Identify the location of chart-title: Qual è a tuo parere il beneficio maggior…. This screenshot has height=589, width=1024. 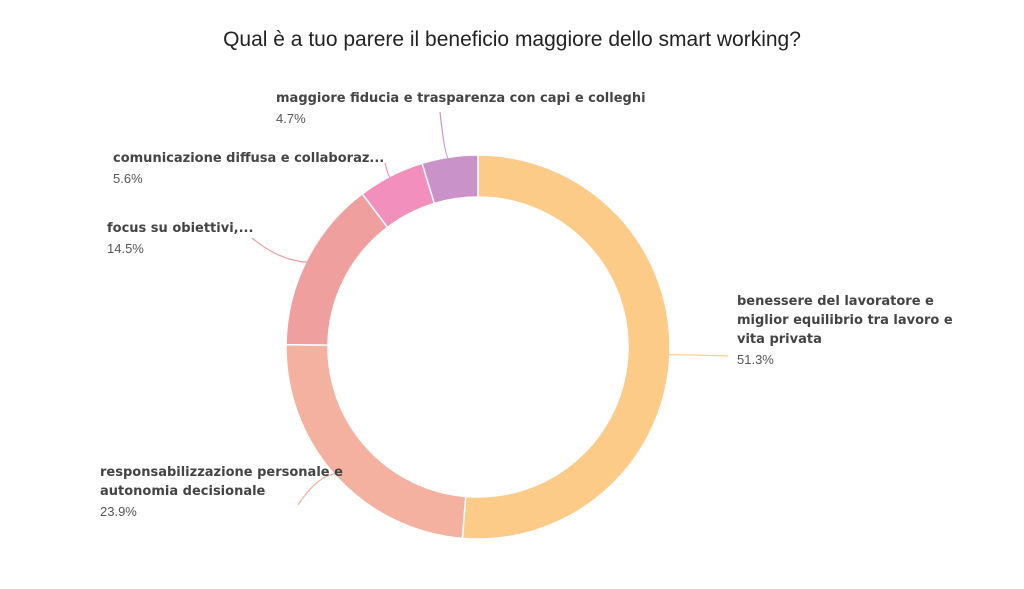
(512, 39).